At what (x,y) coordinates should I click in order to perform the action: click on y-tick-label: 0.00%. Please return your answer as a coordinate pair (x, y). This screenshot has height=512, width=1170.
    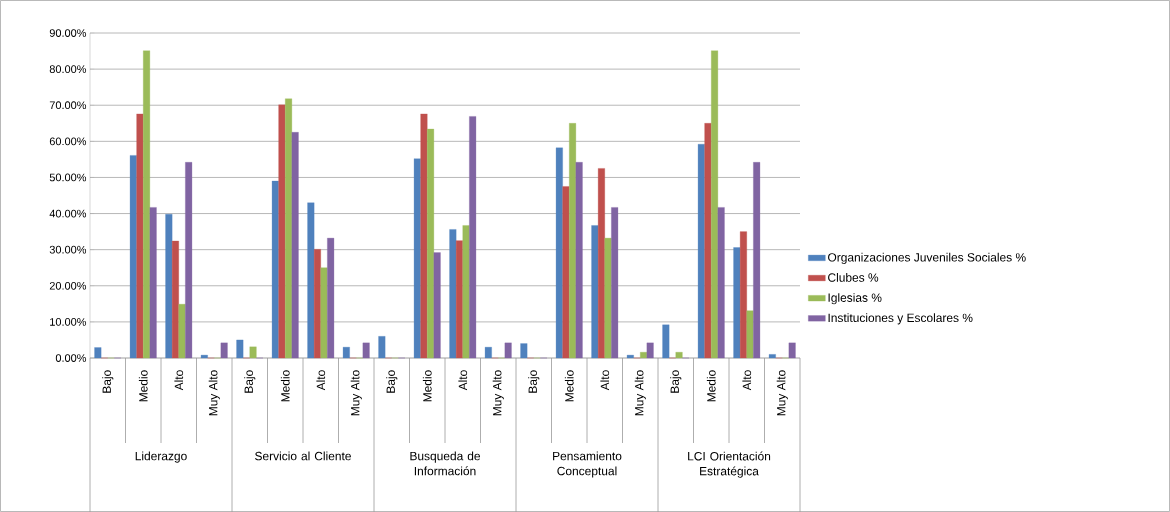
    Looking at the image, I should click on (71, 358).